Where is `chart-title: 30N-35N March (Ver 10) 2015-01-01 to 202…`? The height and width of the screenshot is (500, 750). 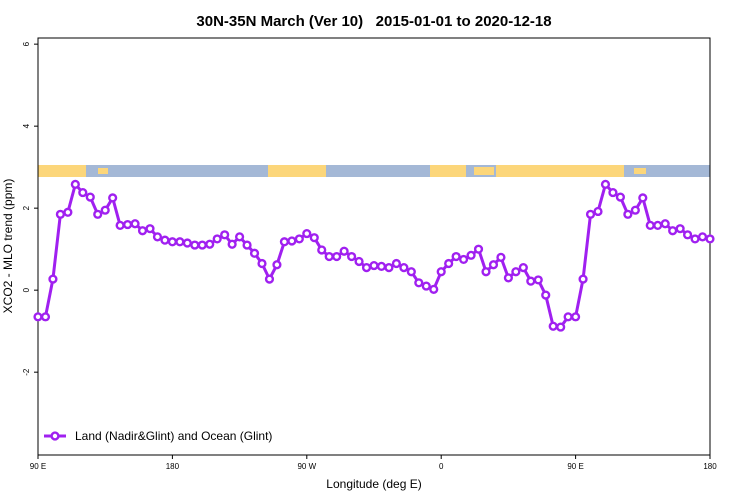
chart-title: 30N-35N March (Ver 10) 2015-01-01 to 202… is located at coordinates (373, 21).